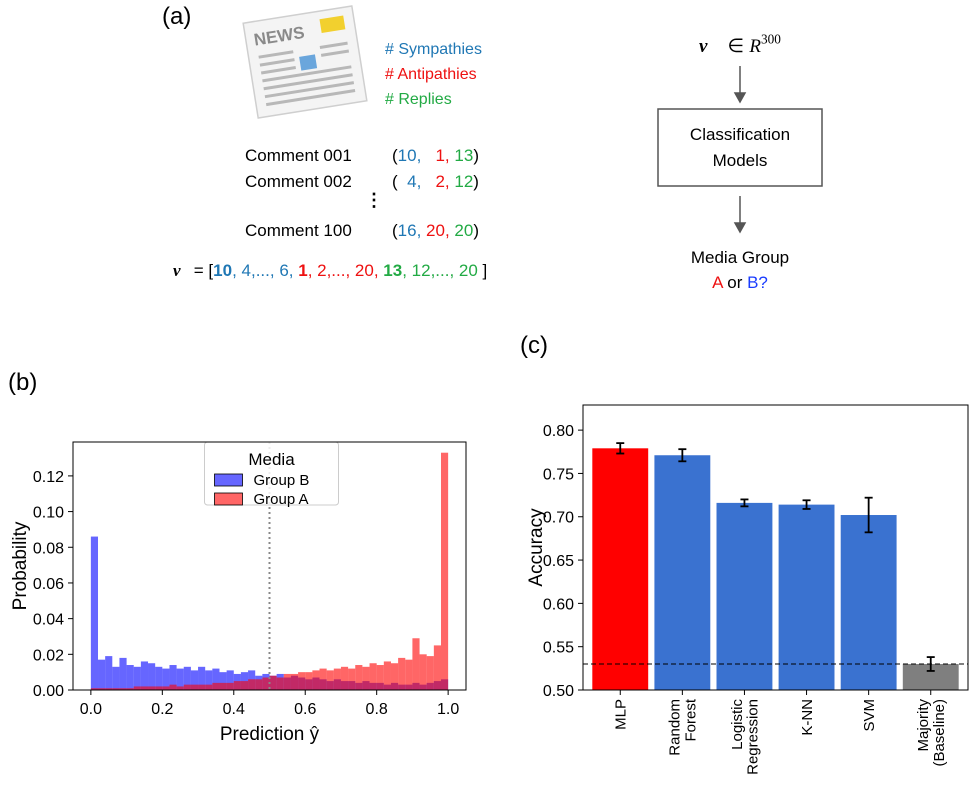  What do you see at coordinates (558, 474) in the screenshot?
I see `y-tick-label: 0.75` at bounding box center [558, 474].